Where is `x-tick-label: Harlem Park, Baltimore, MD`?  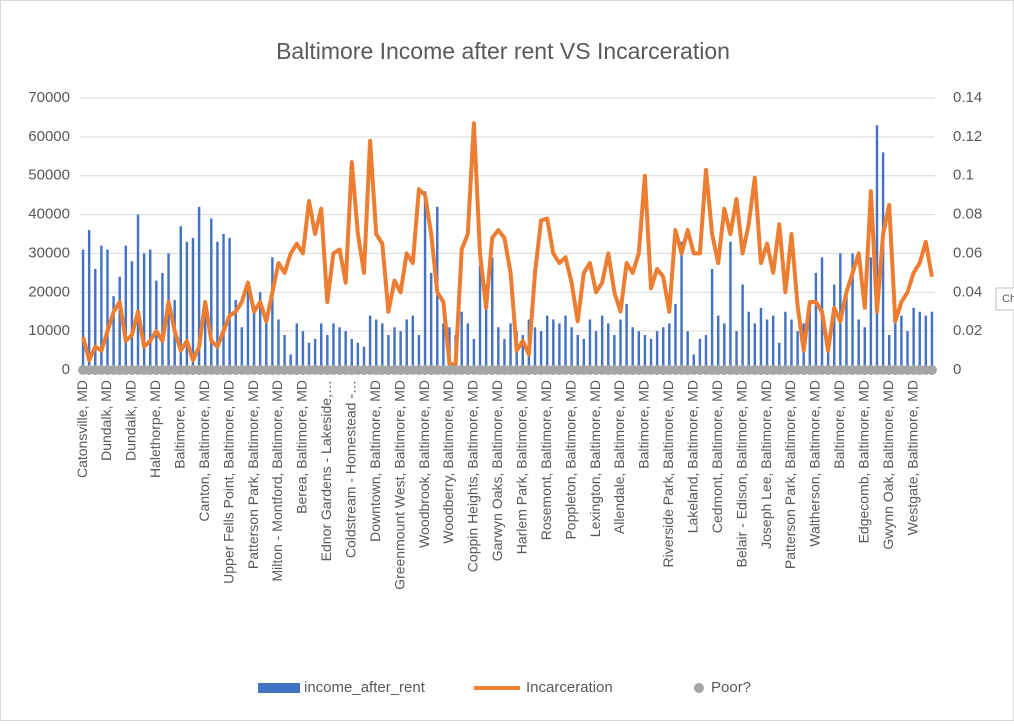
x-tick-label: Harlem Park, Baltimore, MD is located at coordinates (521, 467).